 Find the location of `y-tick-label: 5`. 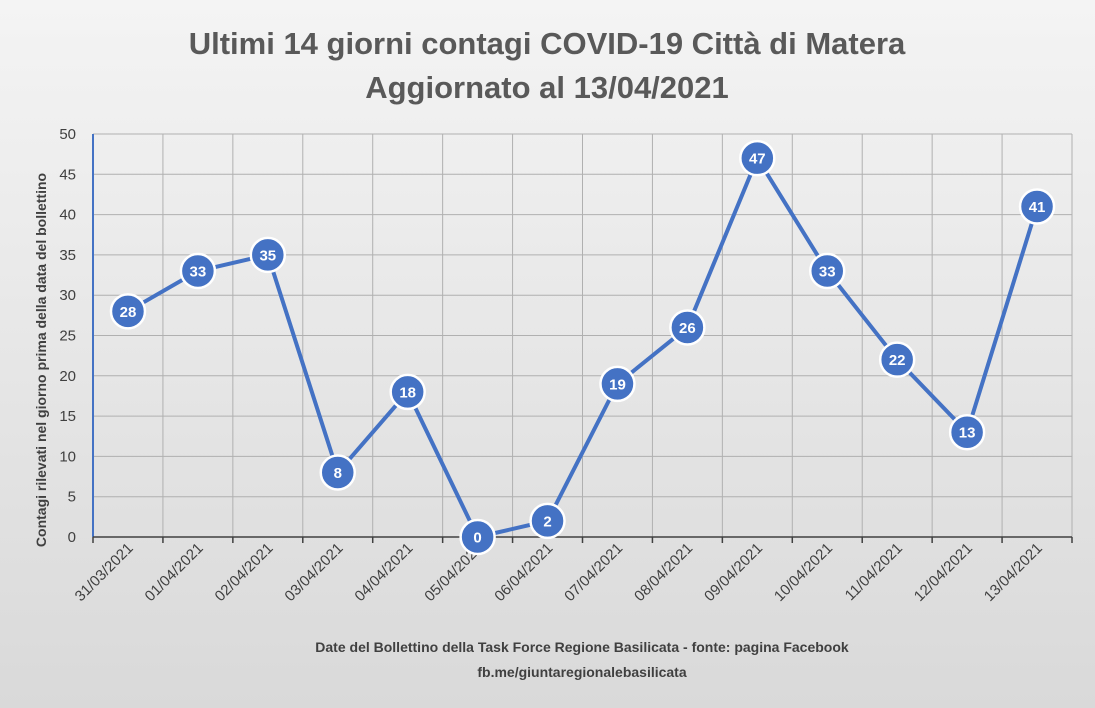

y-tick-label: 5 is located at coordinates (72, 497).